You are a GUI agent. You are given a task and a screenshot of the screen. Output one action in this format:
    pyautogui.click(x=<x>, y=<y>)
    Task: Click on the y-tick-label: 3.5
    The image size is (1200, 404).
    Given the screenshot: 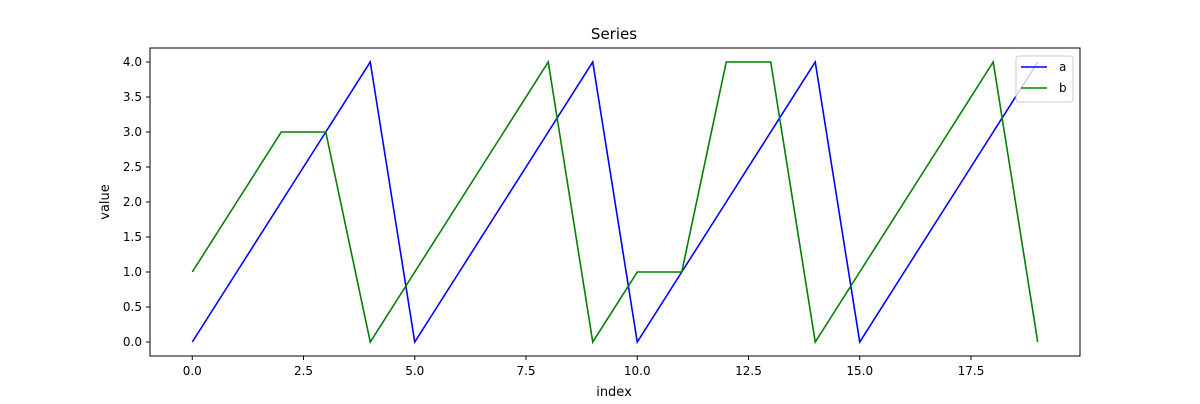 What is the action you would take?
    pyautogui.click(x=132, y=97)
    